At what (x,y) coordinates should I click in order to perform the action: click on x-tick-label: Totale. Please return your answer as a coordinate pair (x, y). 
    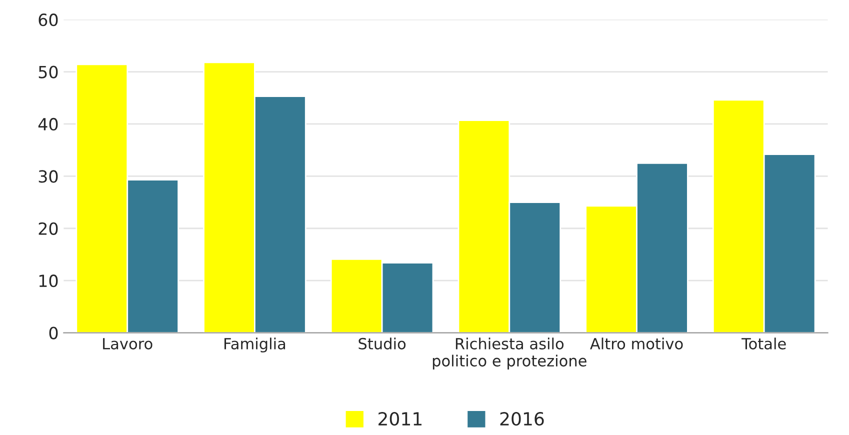
    Looking at the image, I should click on (764, 344).